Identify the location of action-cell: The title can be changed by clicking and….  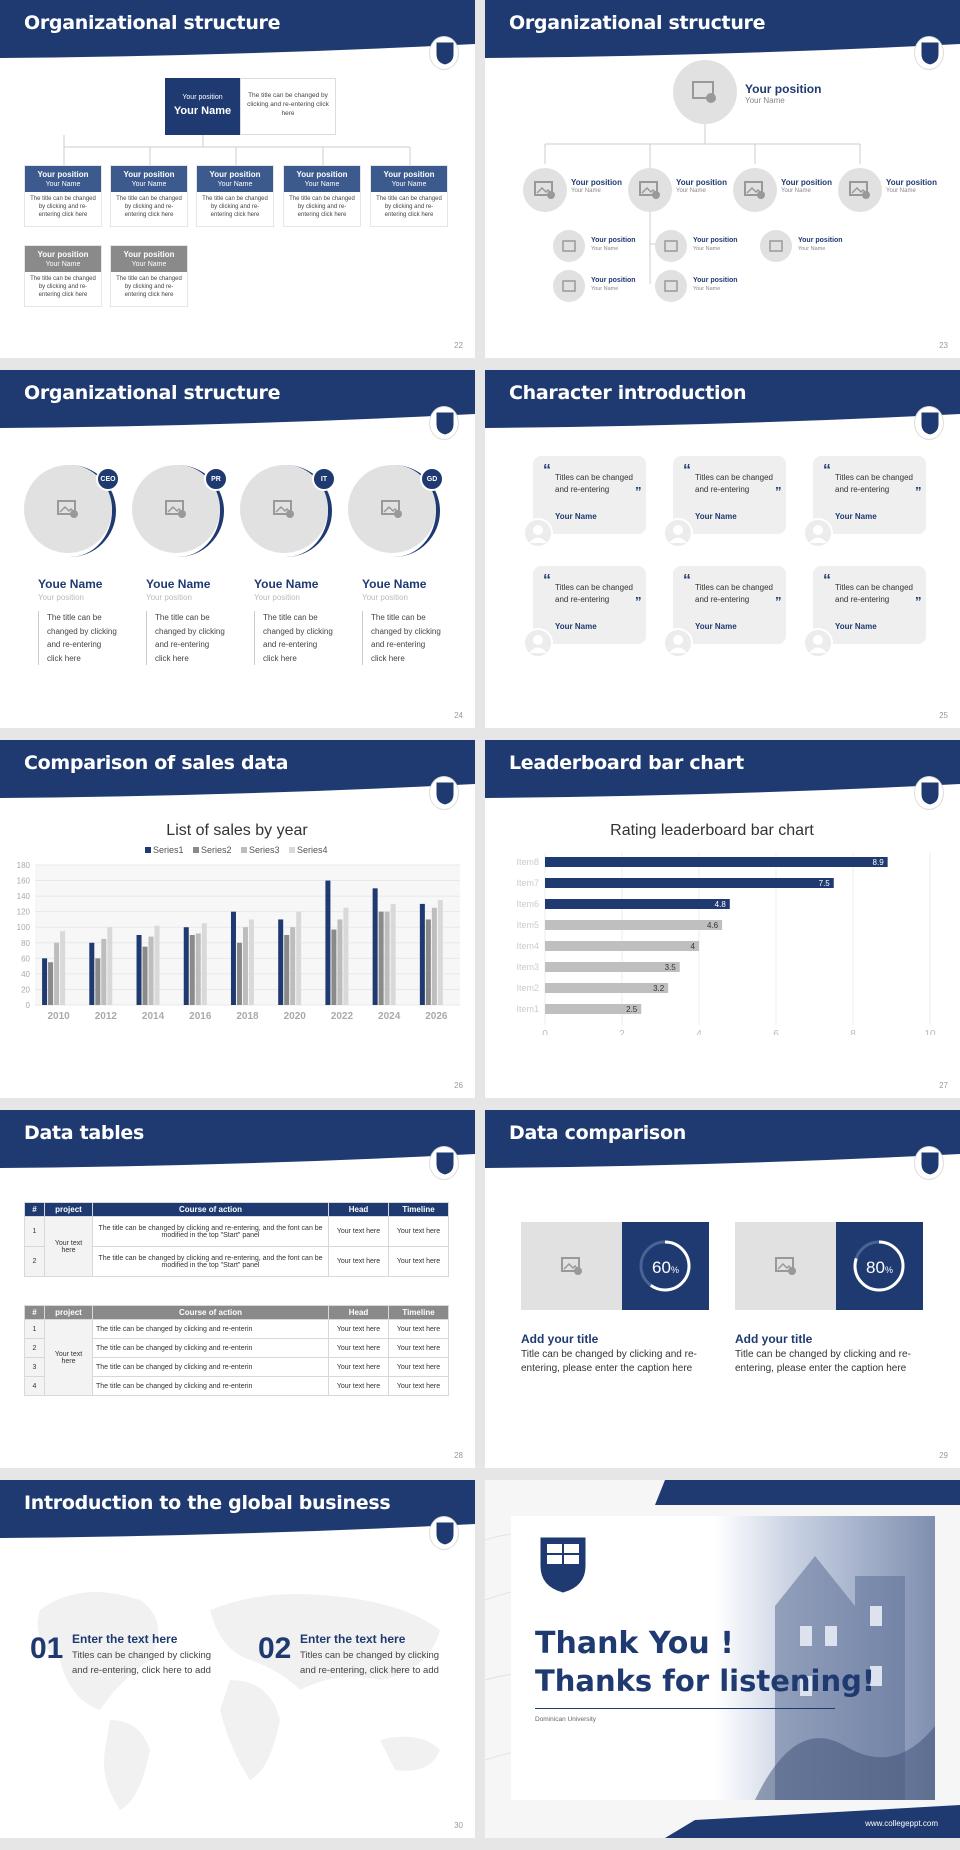
(210, 1329).